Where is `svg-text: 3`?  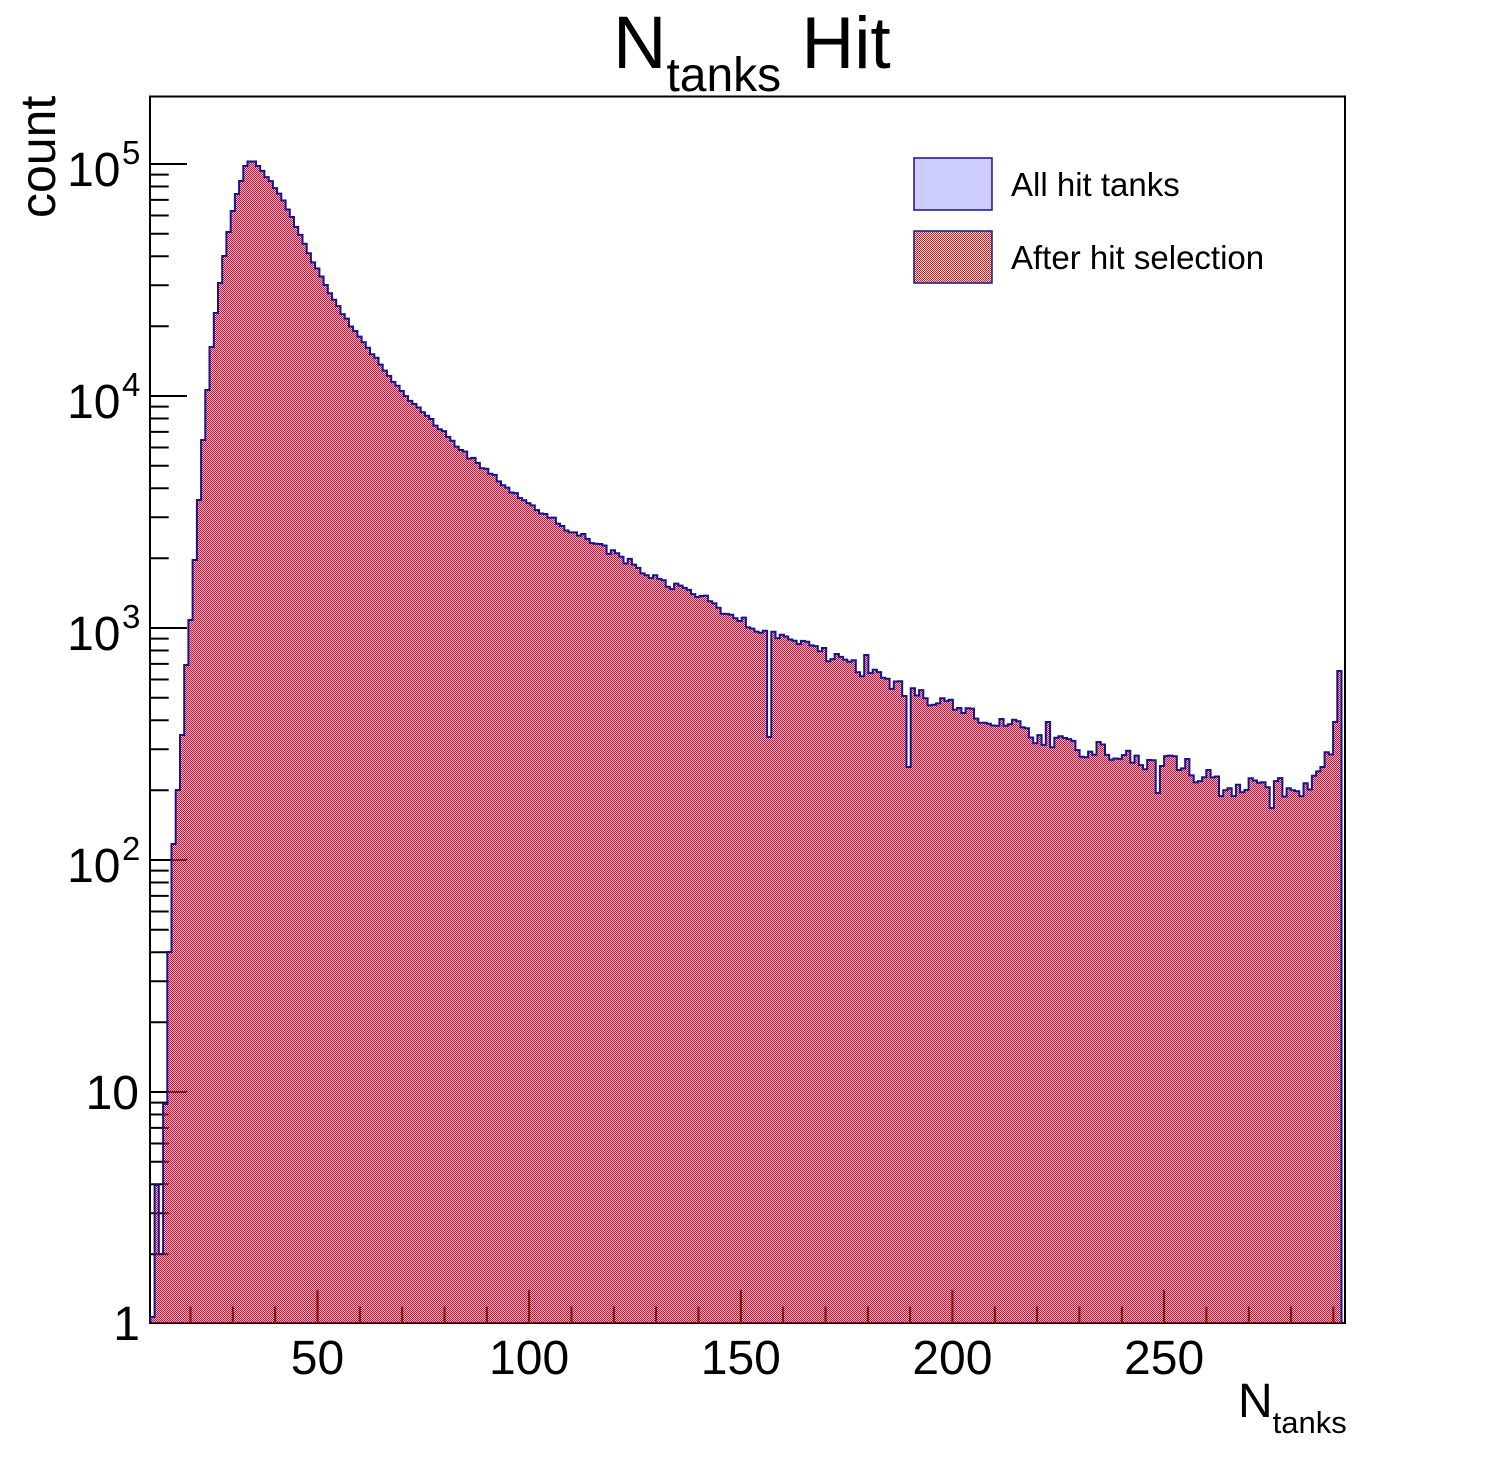 svg-text: 3 is located at coordinates (131, 616).